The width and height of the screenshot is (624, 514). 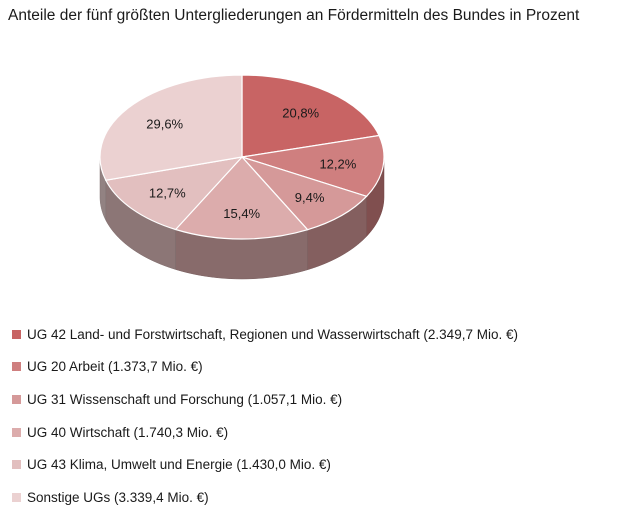 I want to click on pie-data-labels: 20,8% 12,2% 9,4% 15,4% 12,7% 29,6%, so click(x=251, y=163).